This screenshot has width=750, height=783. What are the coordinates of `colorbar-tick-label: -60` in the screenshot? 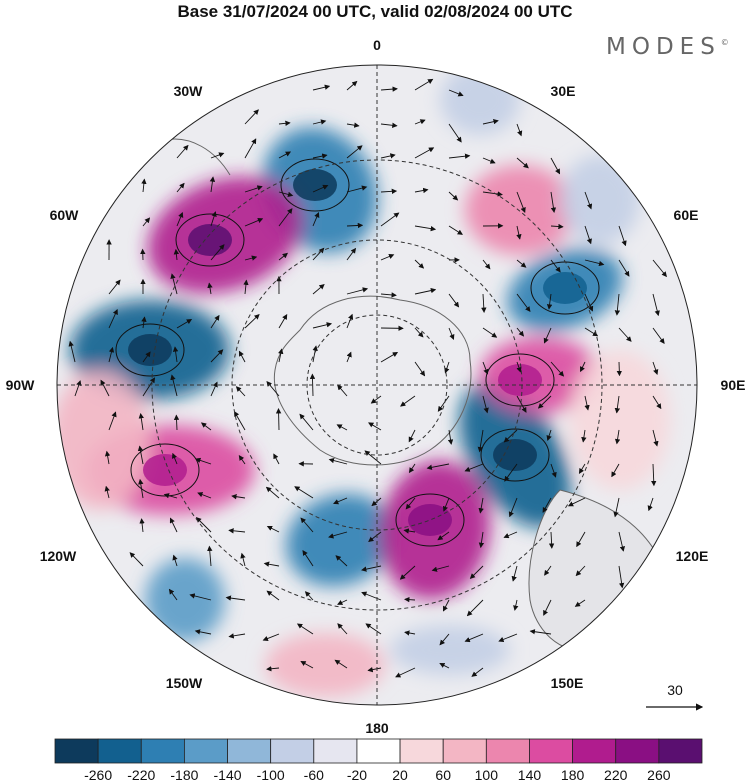 It's located at (314, 775).